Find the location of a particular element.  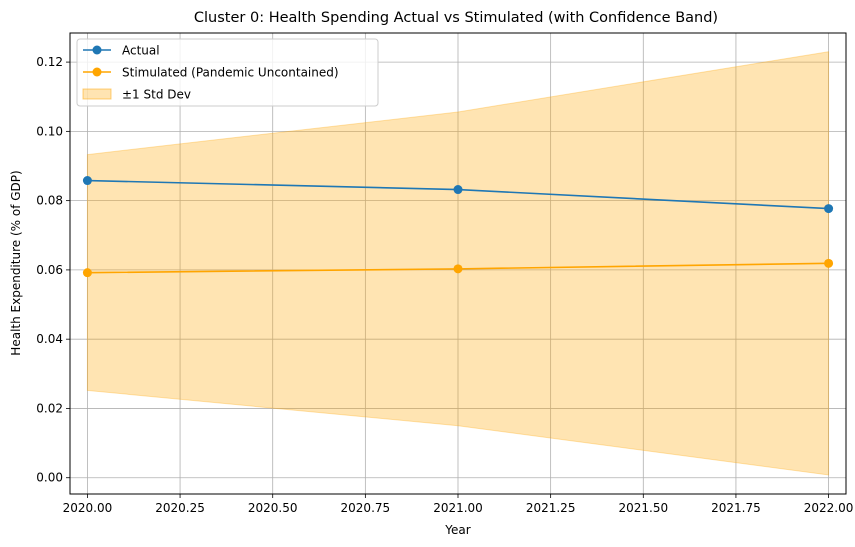

y-tick-label: 0.02 is located at coordinates (49, 408).